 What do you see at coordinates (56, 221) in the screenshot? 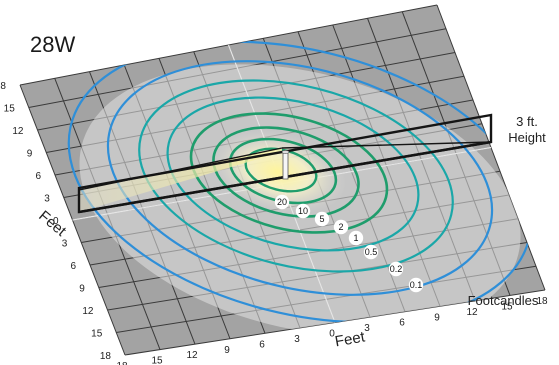
I see `left-axis-tick: 0` at bounding box center [56, 221].